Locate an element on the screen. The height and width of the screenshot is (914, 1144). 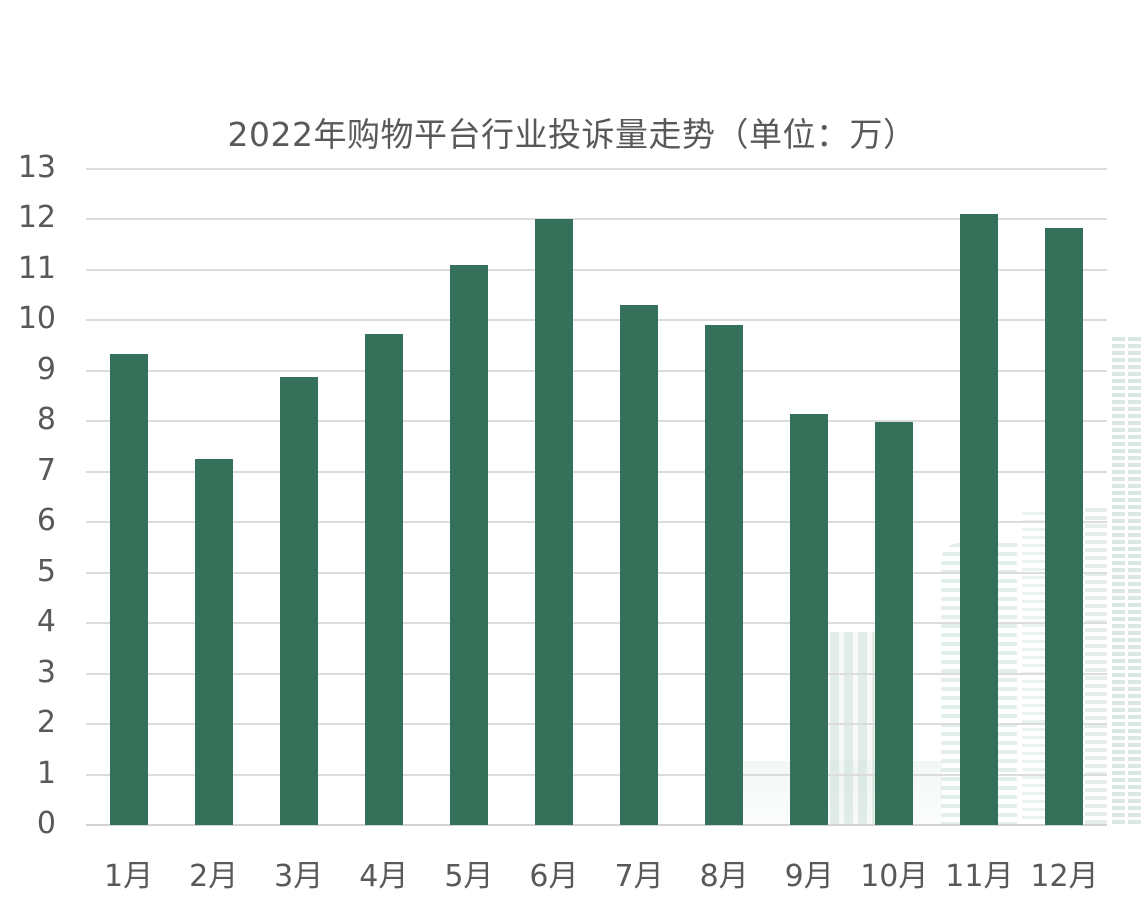
y-axis-tick-label: 3 is located at coordinates (46, 672).